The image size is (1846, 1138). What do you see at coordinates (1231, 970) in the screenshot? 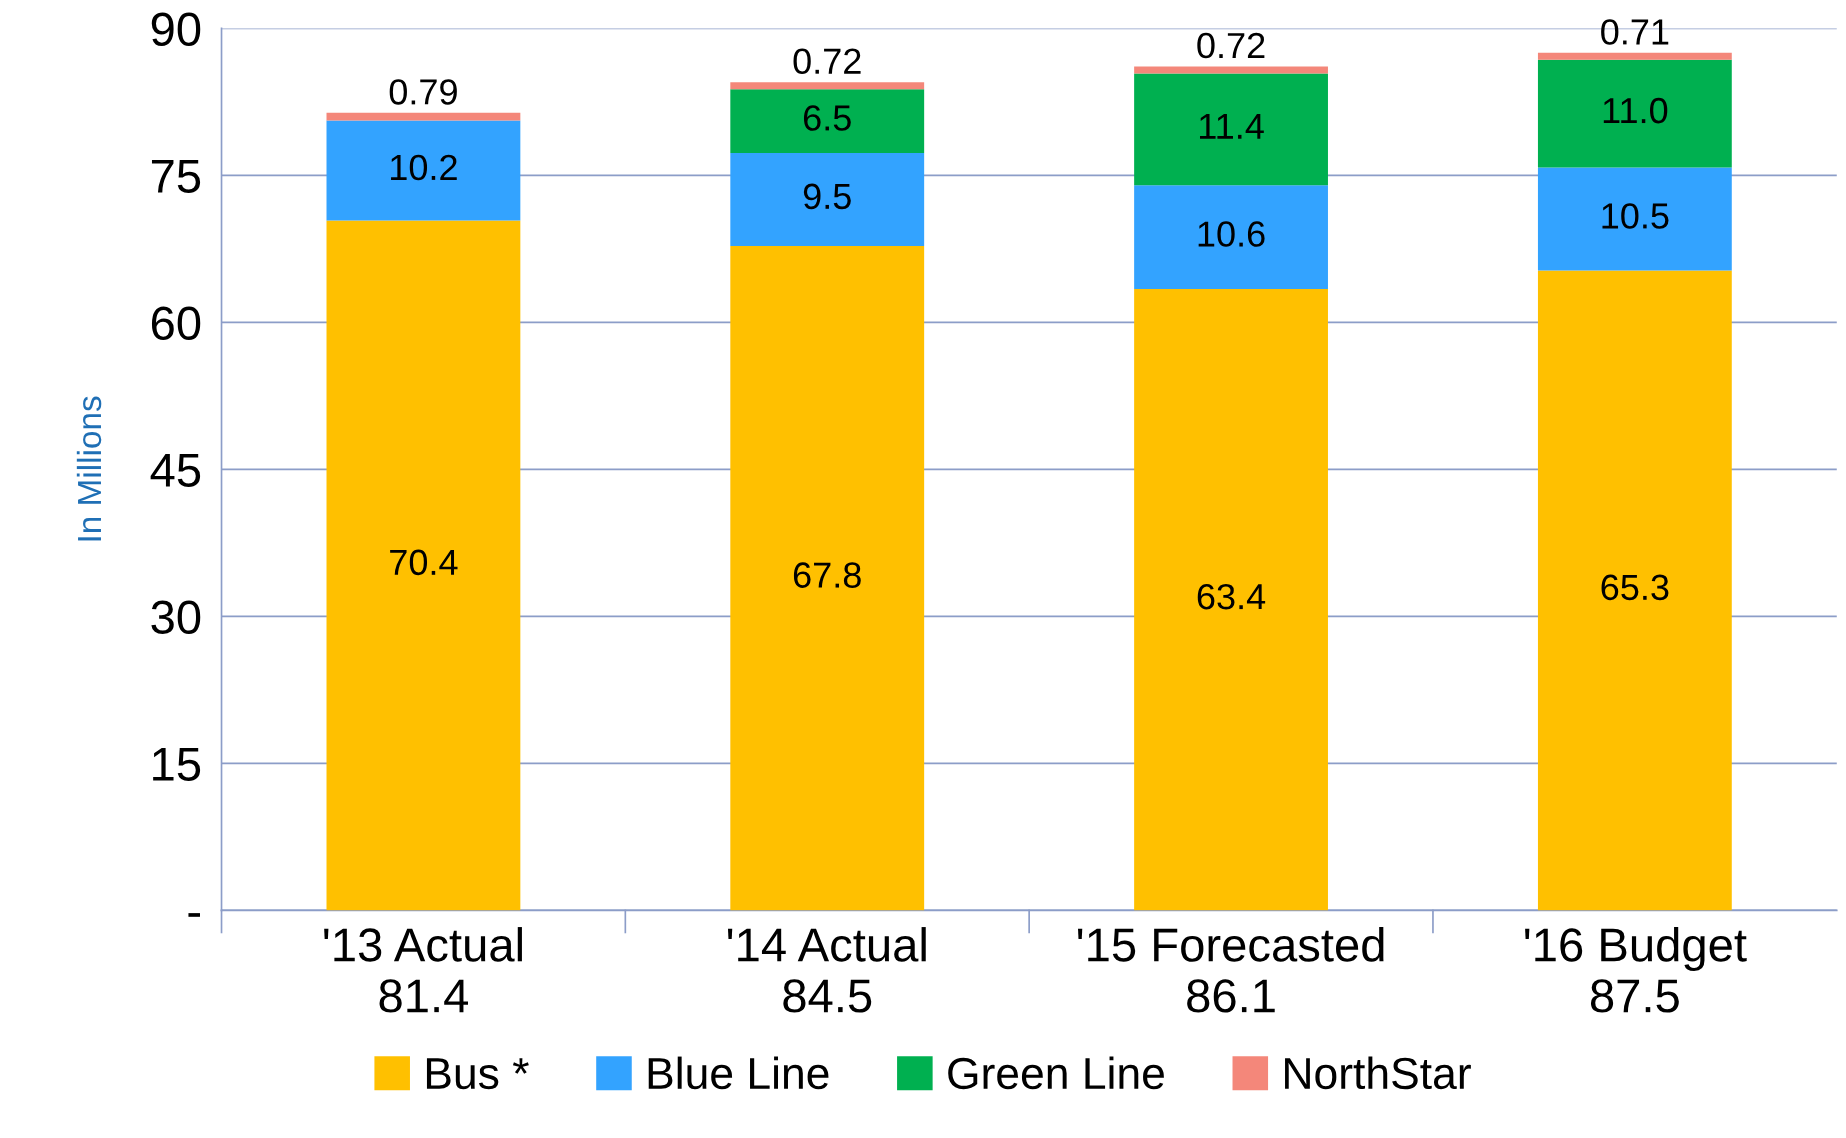
I see `x-tick-label: '15 Forecasted 86.1` at bounding box center [1231, 970].